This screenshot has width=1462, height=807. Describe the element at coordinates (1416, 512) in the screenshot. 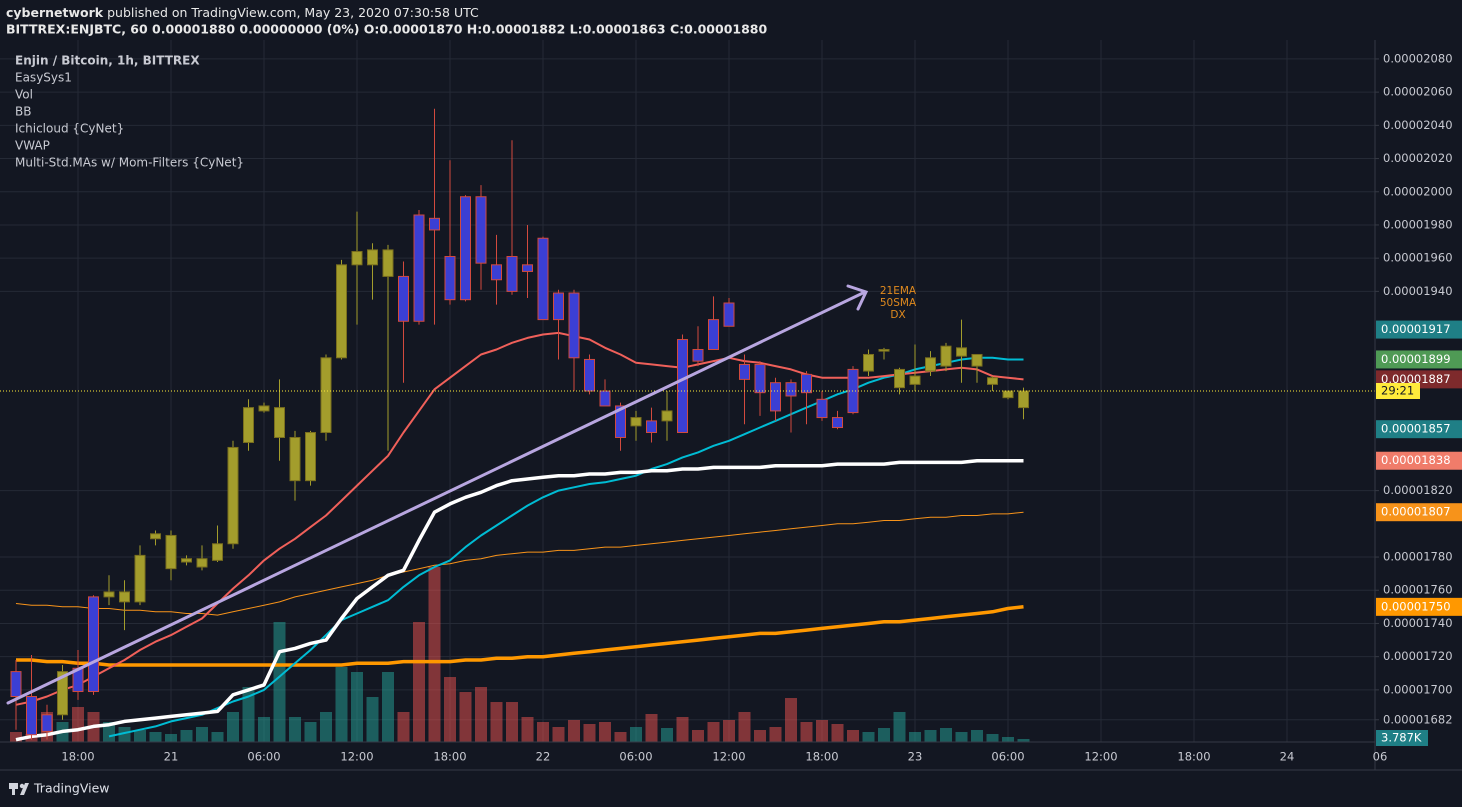

I see `price-tag-label: 0.00001807` at that location.